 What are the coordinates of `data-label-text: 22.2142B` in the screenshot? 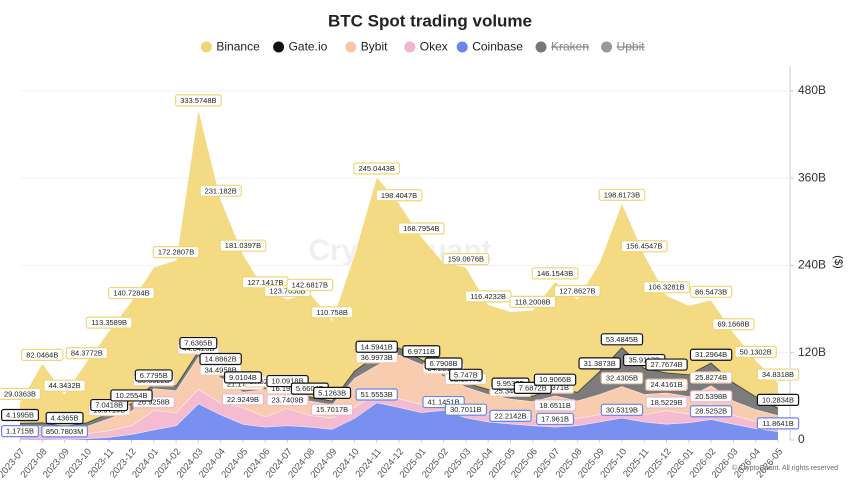 It's located at (510, 415).